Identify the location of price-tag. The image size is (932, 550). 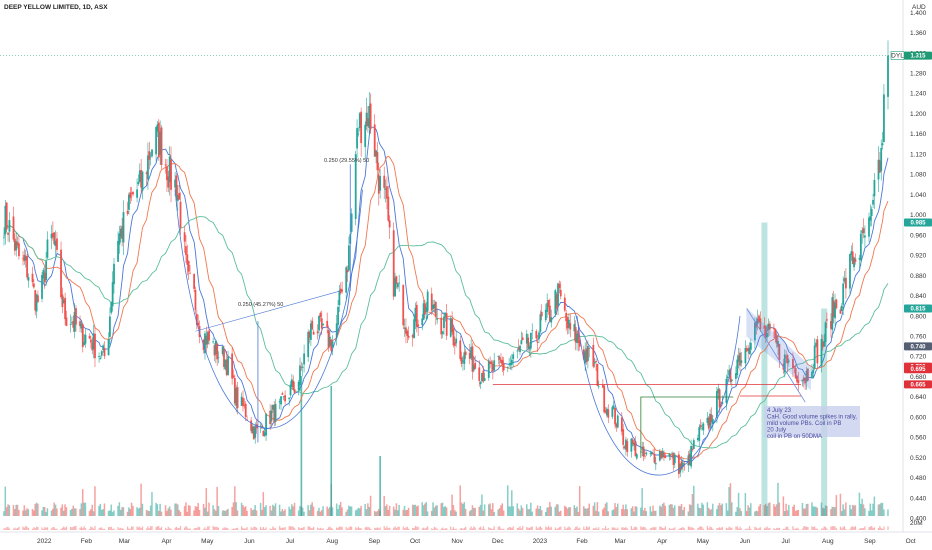
(918, 222).